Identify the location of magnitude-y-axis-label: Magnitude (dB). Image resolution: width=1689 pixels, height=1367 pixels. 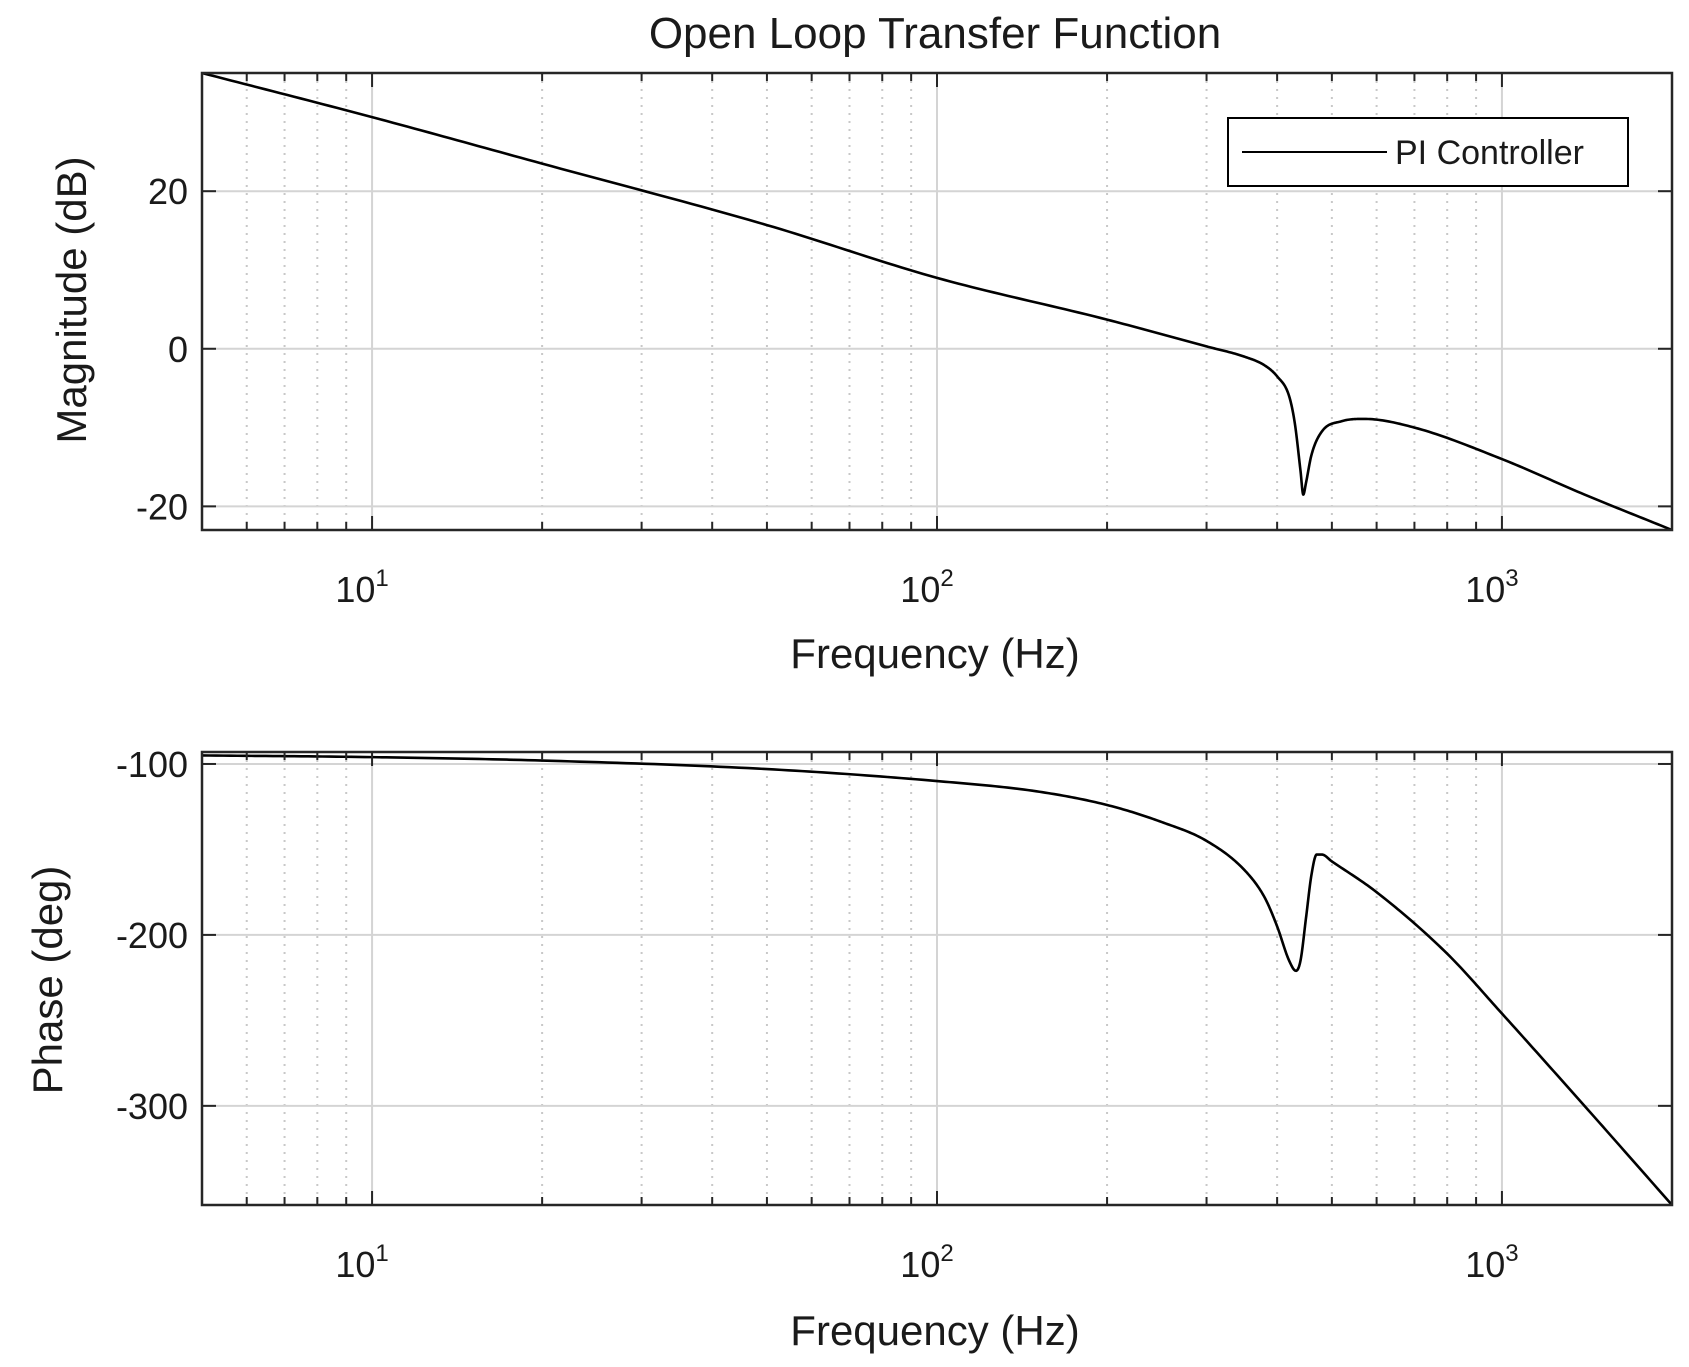
(71, 299).